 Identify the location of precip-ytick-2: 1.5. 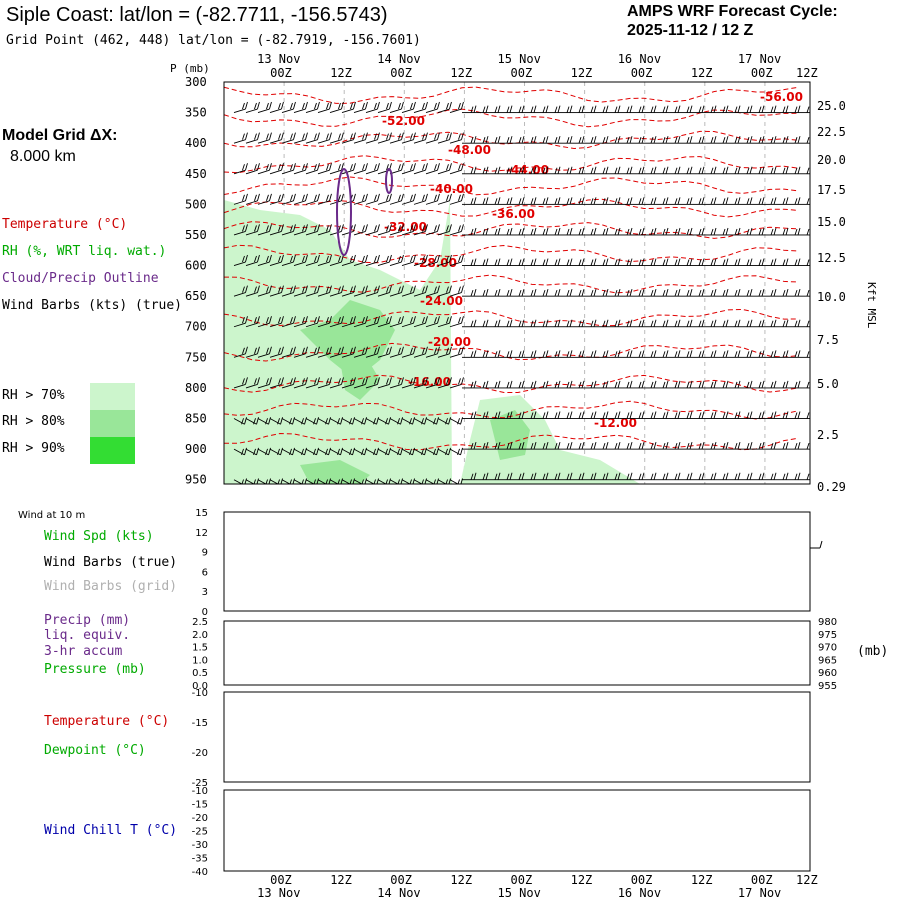
(200, 648).